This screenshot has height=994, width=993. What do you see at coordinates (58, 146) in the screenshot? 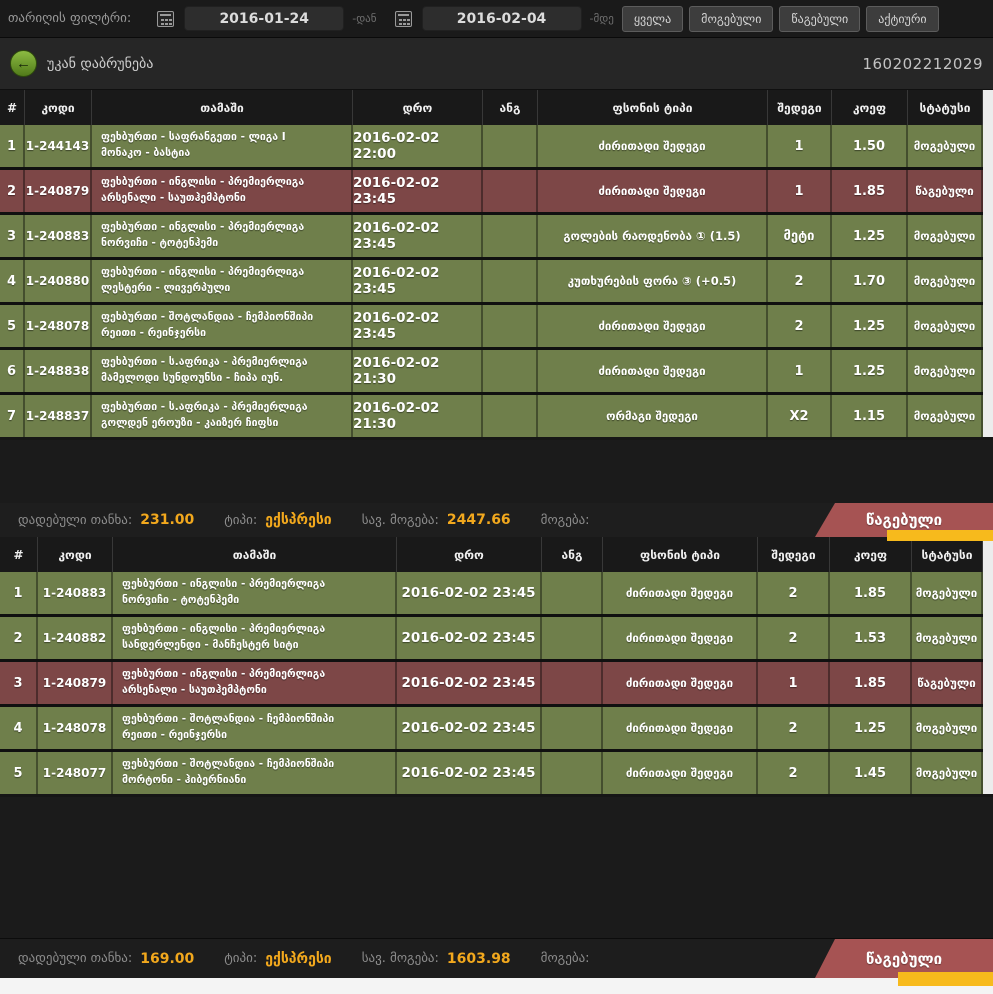
I see `cell-code: 1-244143` at bounding box center [58, 146].